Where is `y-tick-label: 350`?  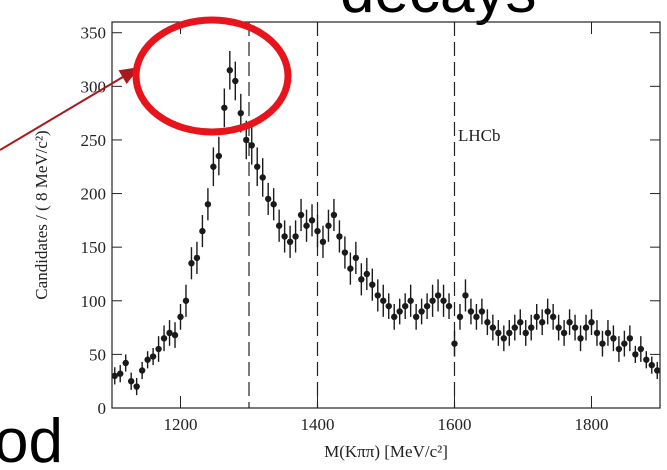
y-tick-label: 350 is located at coordinates (94, 33).